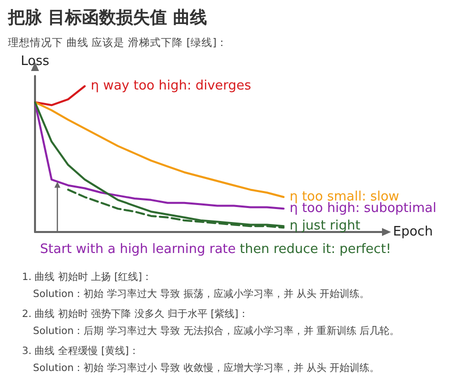 This screenshot has width=474, height=380. What do you see at coordinates (118, 43) in the screenshot?
I see `chart-subtitle: 理想情况下 曲线 应该是 滑梯式下降 [绿线]：` at bounding box center [118, 43].